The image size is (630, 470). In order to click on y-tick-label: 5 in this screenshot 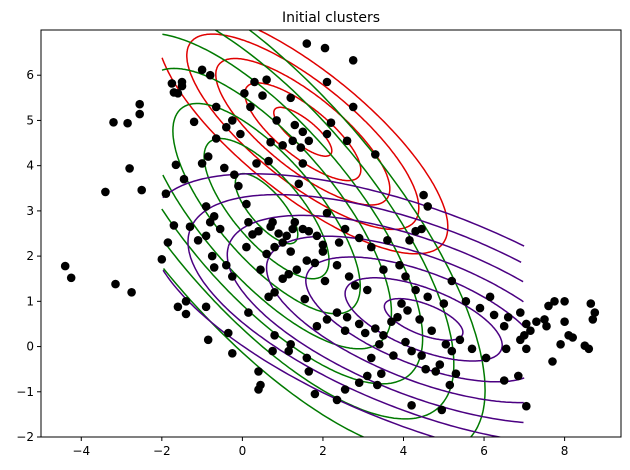, I will do `click(30, 120)`.